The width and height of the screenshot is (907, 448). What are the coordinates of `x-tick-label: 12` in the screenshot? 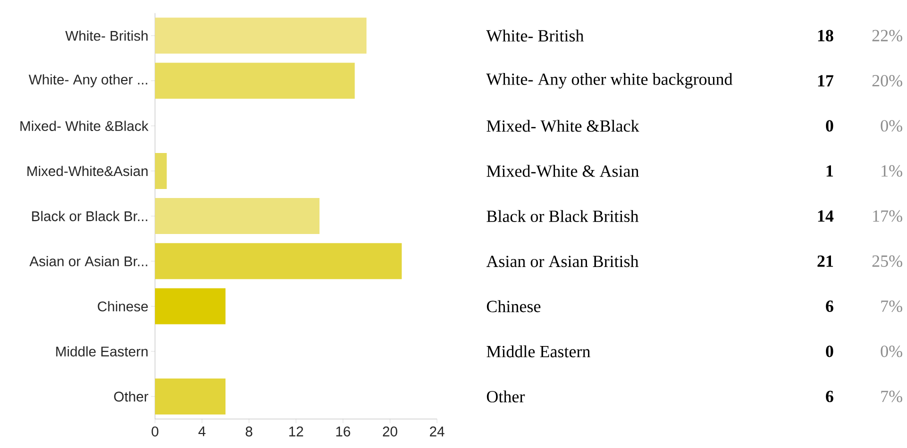 It's located at (296, 431).